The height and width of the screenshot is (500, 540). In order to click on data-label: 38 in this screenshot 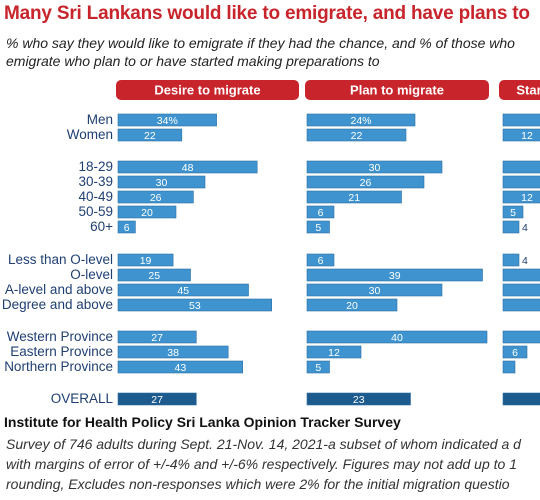, I will do `click(173, 353)`.